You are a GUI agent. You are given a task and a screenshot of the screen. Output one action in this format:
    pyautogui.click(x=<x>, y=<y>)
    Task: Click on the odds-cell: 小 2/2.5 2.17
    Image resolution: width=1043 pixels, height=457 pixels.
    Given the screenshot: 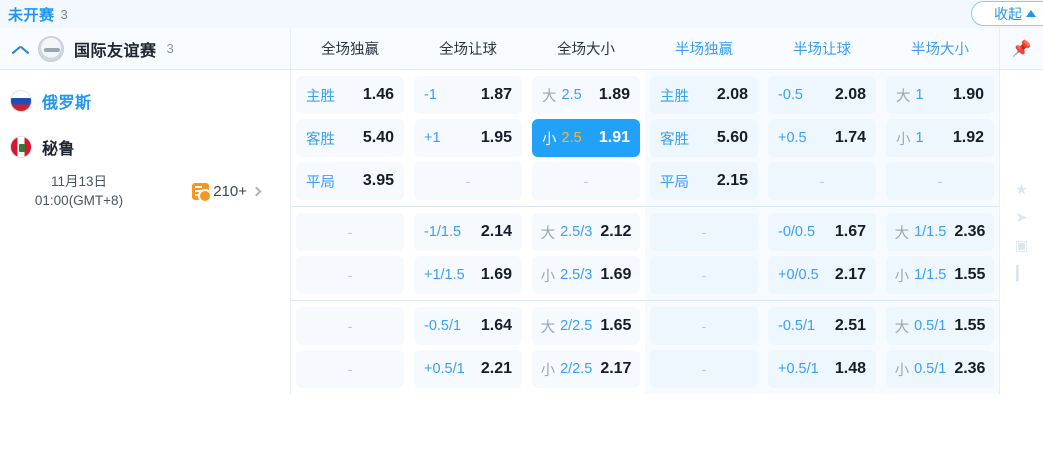 What is the action you would take?
    pyautogui.click(x=586, y=369)
    